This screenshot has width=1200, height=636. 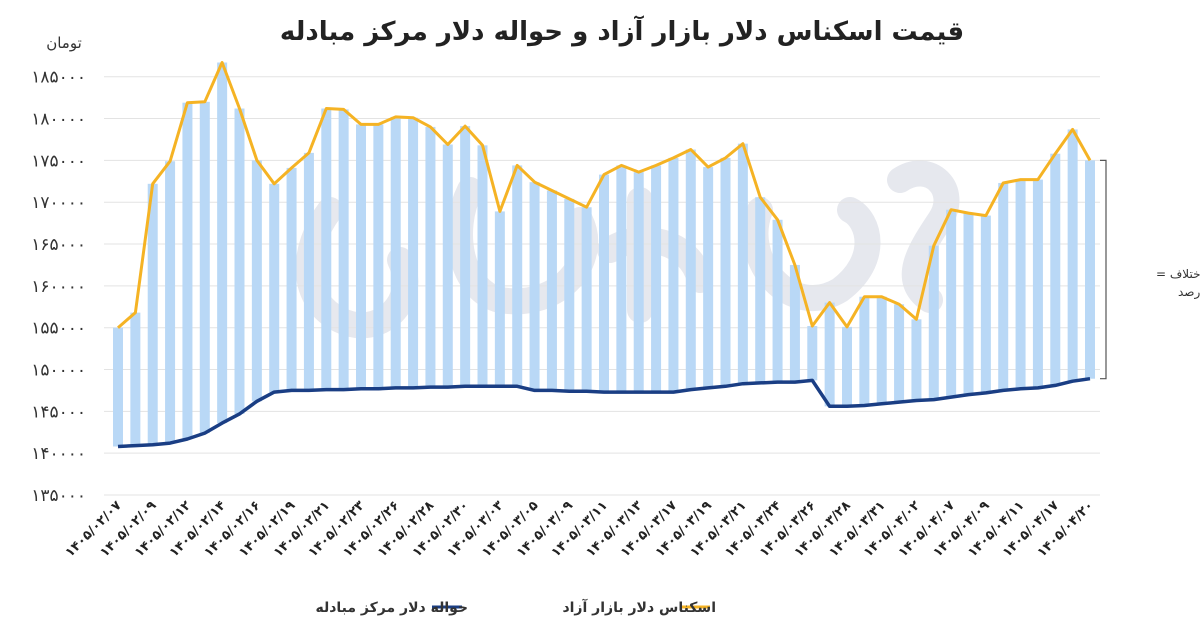 I want to click on y-tick-label: ۱۸۰۰۰۰, so click(x=58, y=120).